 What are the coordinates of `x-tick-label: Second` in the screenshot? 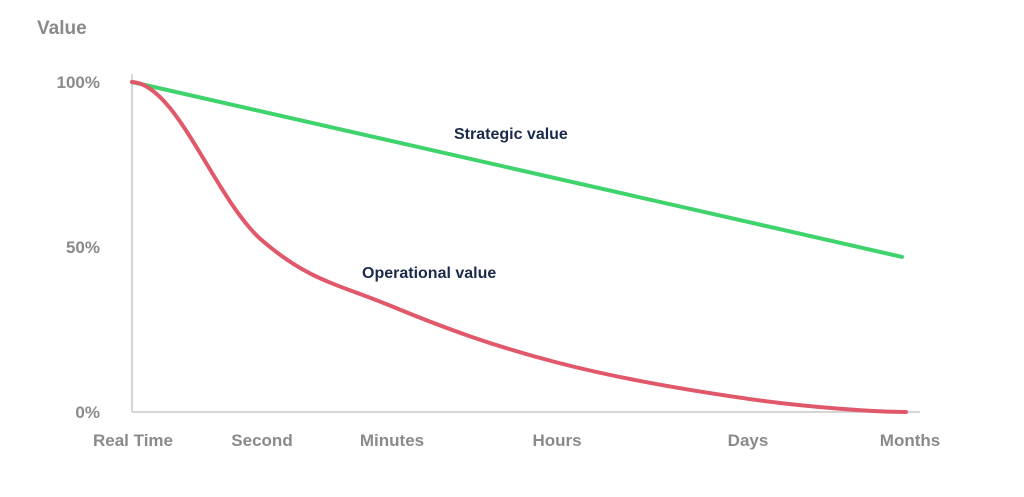 It's located at (261, 440).